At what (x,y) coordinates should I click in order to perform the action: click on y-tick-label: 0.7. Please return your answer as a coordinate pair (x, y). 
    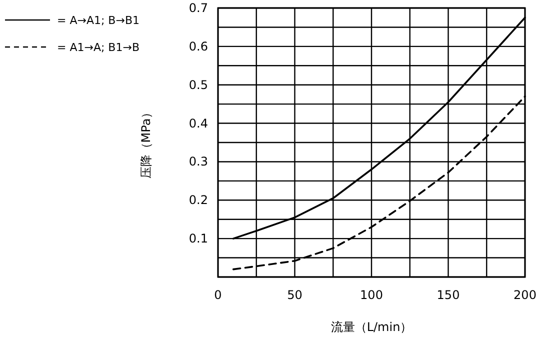
    Looking at the image, I should click on (198, 8).